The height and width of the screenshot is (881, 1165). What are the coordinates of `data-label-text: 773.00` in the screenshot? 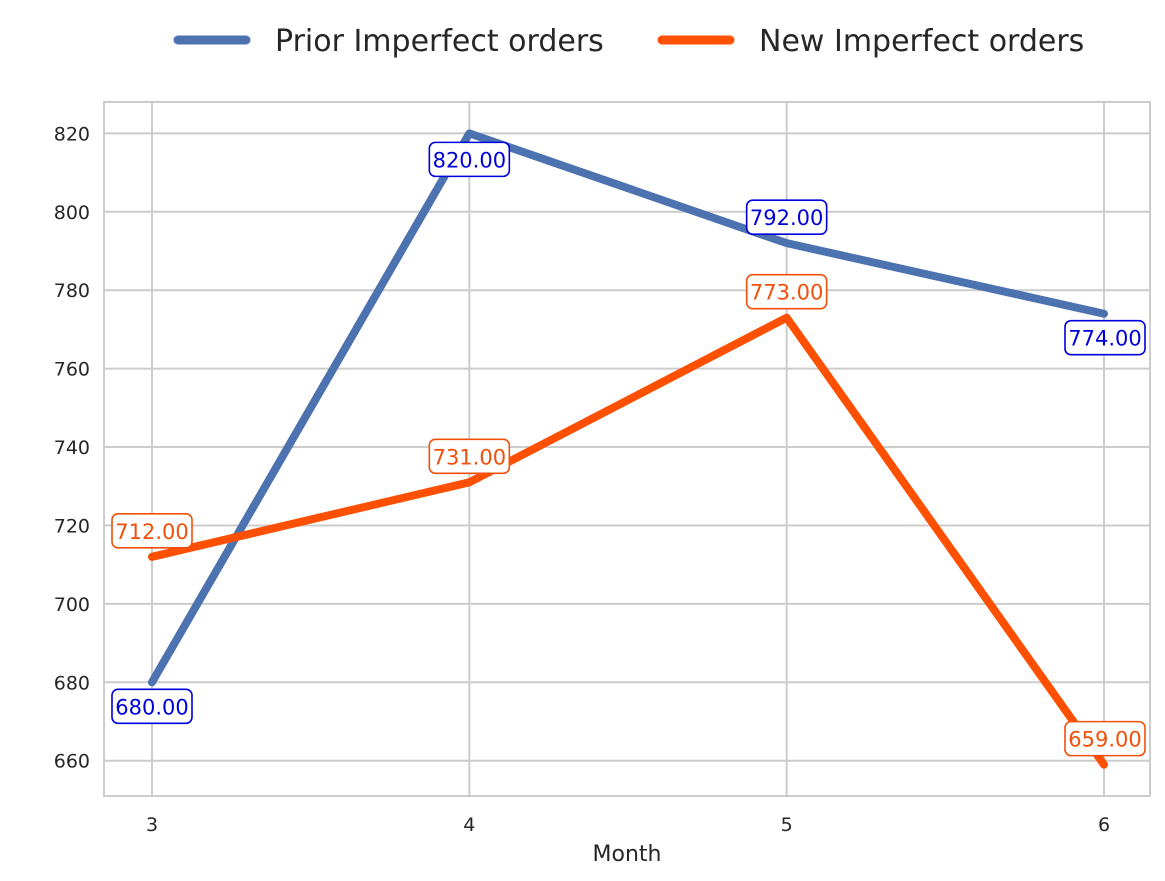 It's located at (786, 293).